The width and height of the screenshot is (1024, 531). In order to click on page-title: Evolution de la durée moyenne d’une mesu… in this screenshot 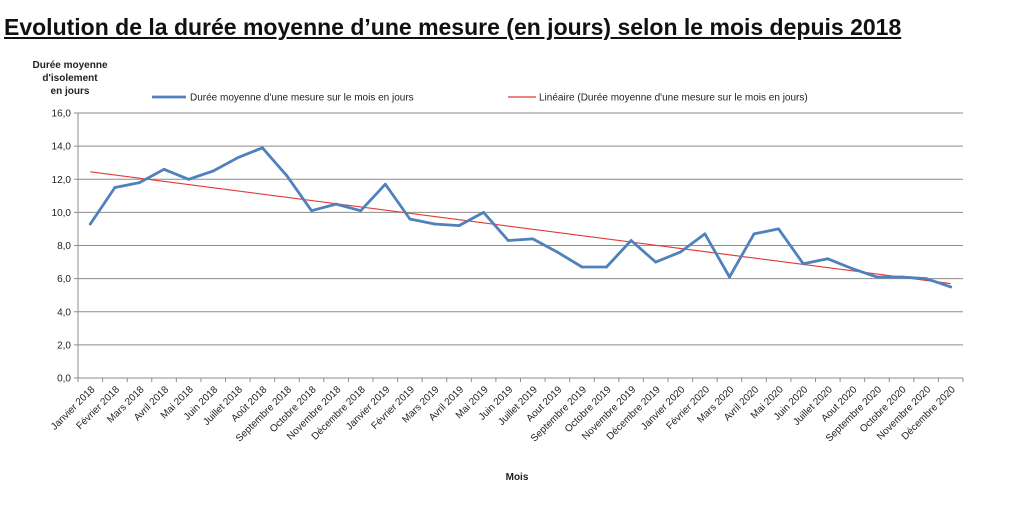, I will do `click(453, 27)`.